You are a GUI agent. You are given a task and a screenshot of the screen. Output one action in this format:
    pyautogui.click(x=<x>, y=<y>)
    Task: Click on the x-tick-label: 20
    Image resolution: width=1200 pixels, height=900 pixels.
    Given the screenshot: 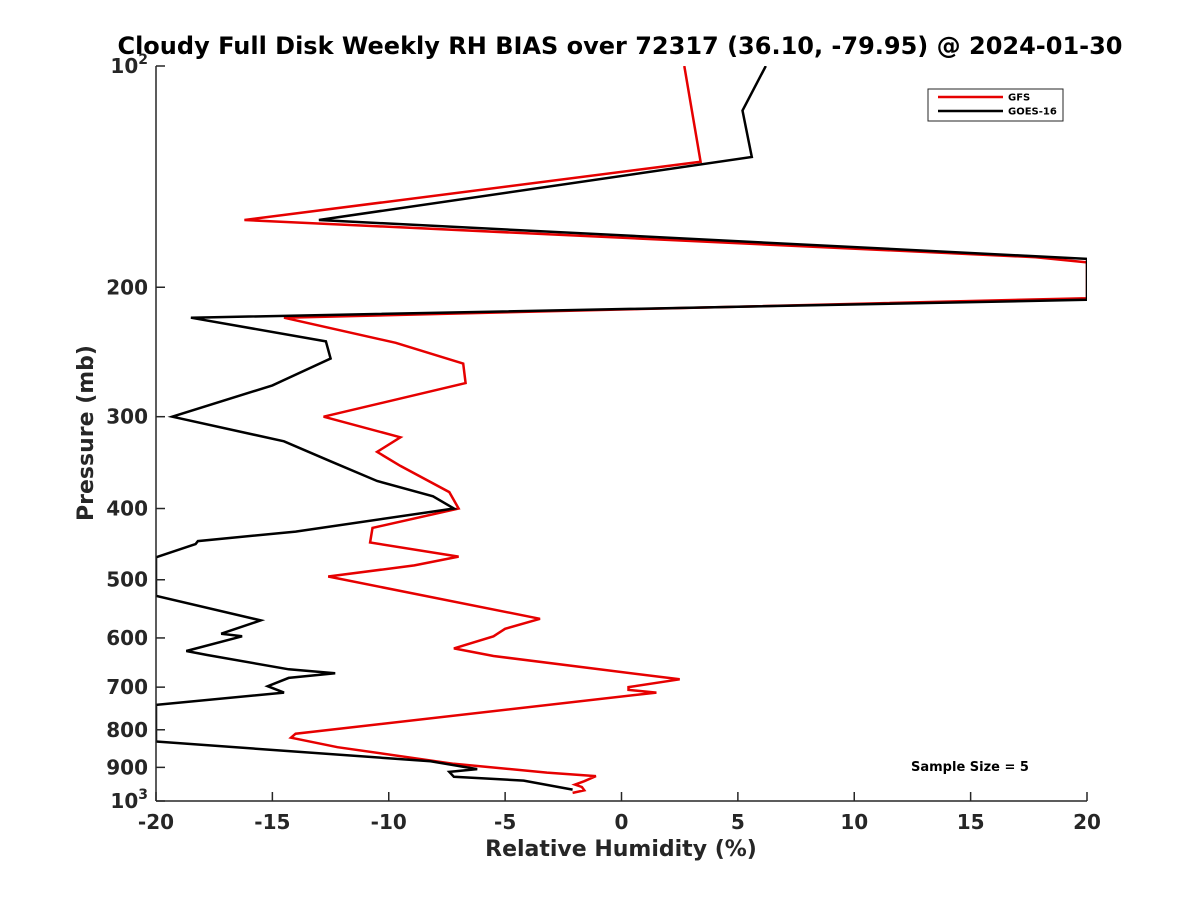 What is the action you would take?
    pyautogui.click(x=1087, y=822)
    